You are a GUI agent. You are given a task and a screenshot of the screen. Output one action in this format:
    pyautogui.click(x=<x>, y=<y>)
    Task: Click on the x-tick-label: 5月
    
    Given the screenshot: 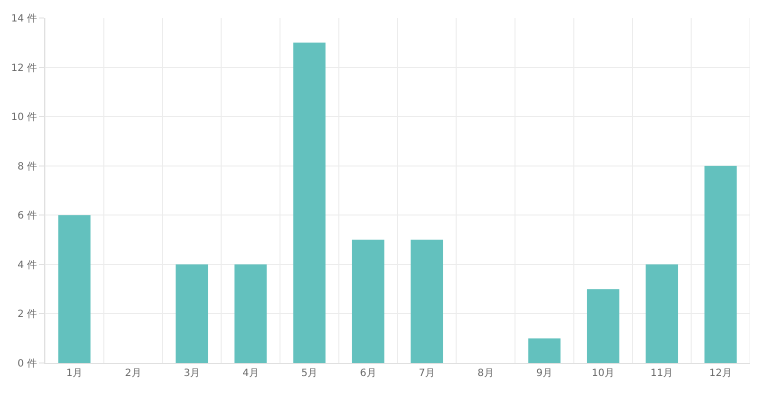 What is the action you would take?
    pyautogui.click(x=309, y=373)
    